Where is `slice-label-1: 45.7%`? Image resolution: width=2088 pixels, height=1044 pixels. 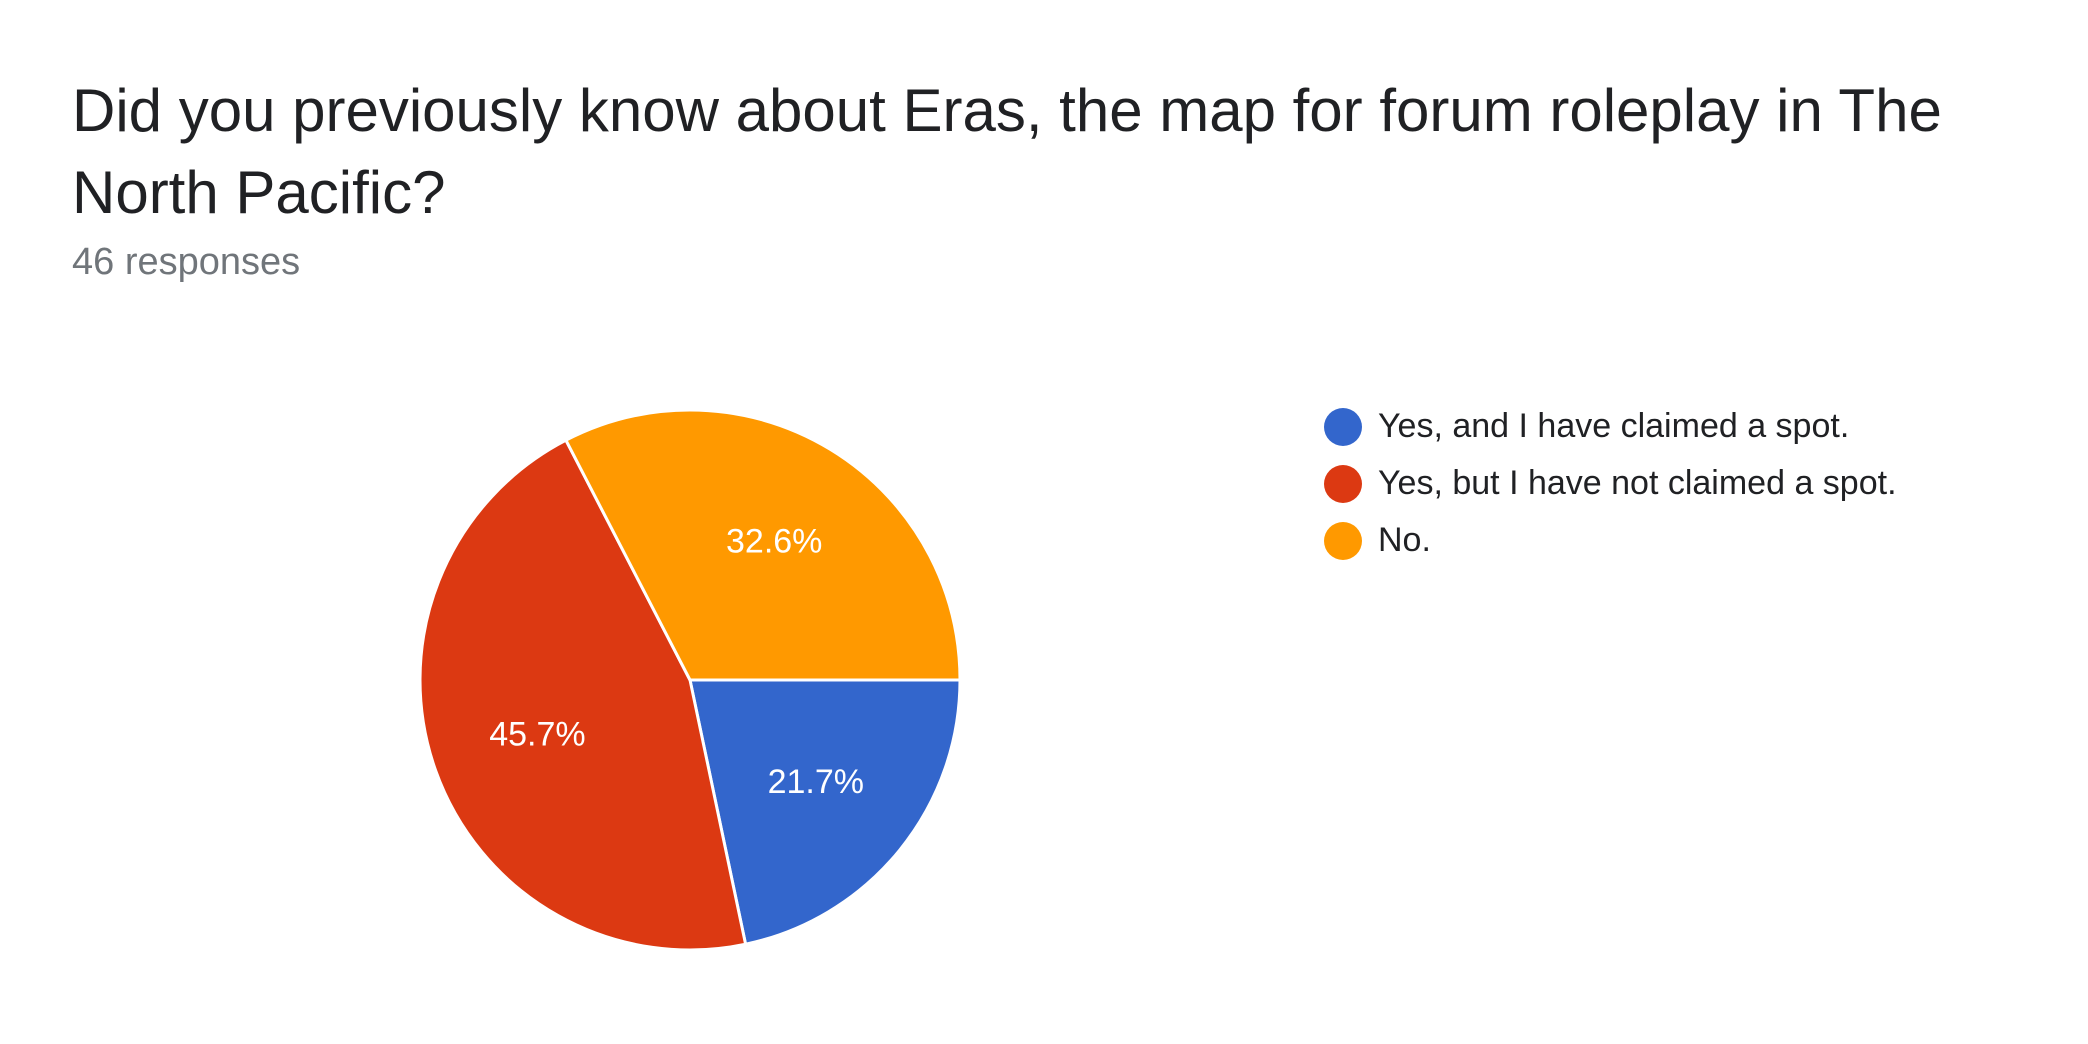
slice-label-1: 45.7% is located at coordinates (537, 734).